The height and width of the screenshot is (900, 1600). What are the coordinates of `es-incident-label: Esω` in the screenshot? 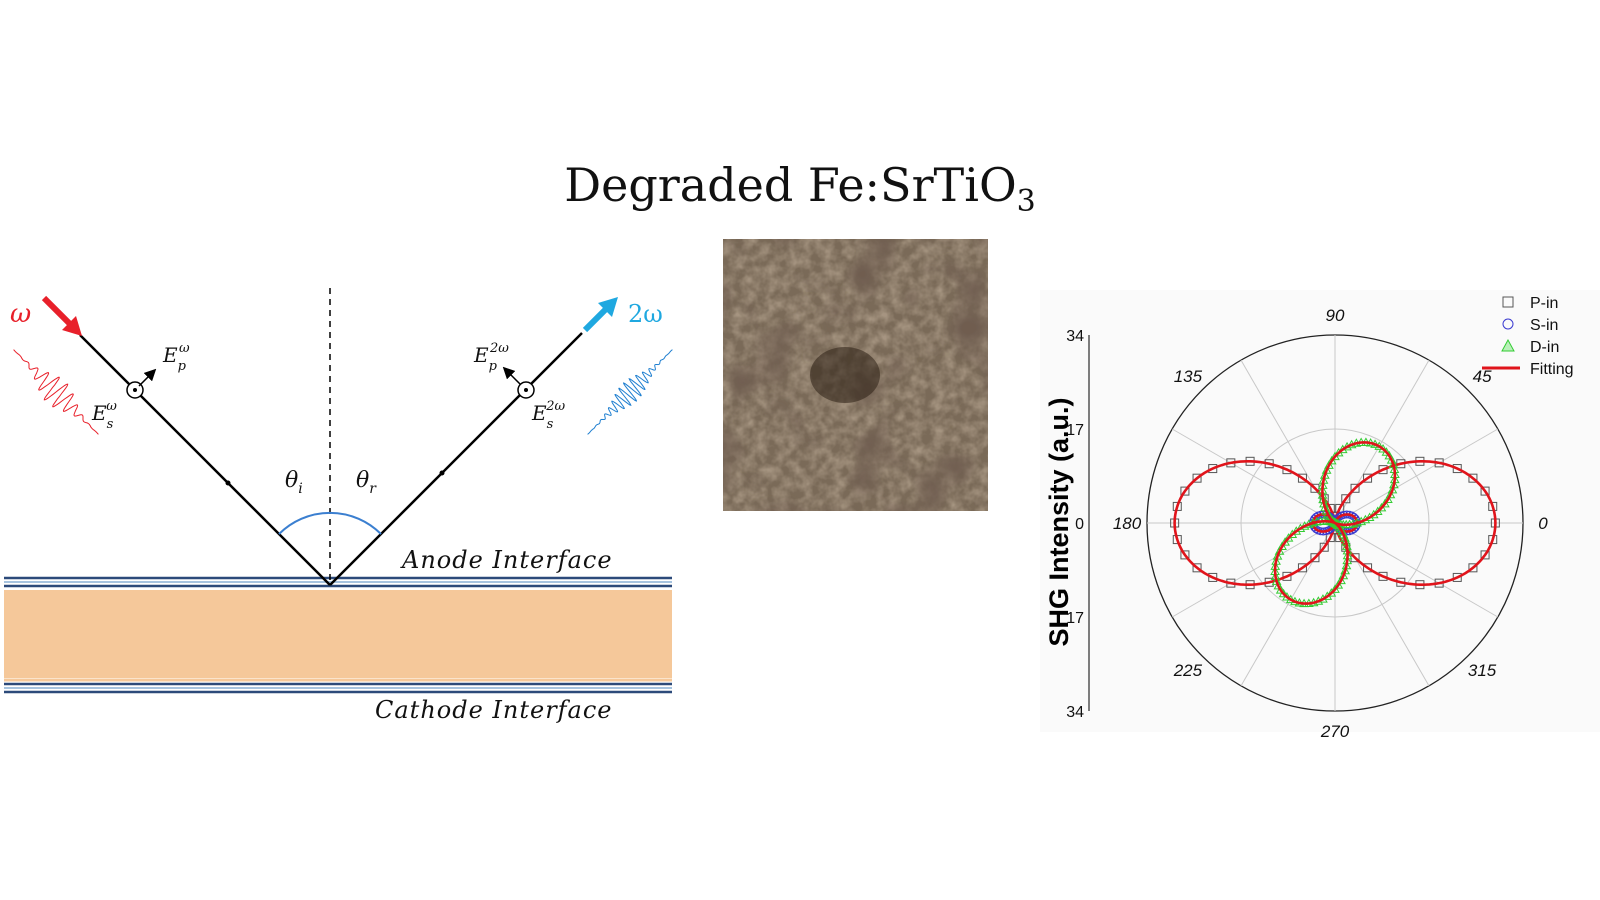 It's located at (104, 415).